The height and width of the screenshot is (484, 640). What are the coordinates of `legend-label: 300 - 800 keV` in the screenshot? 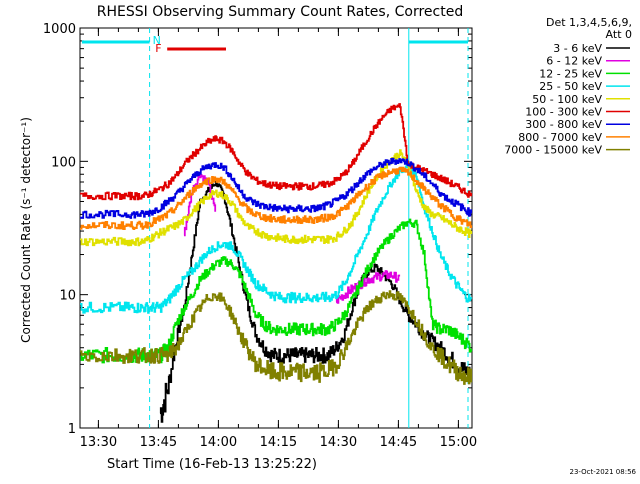 It's located at (563, 124).